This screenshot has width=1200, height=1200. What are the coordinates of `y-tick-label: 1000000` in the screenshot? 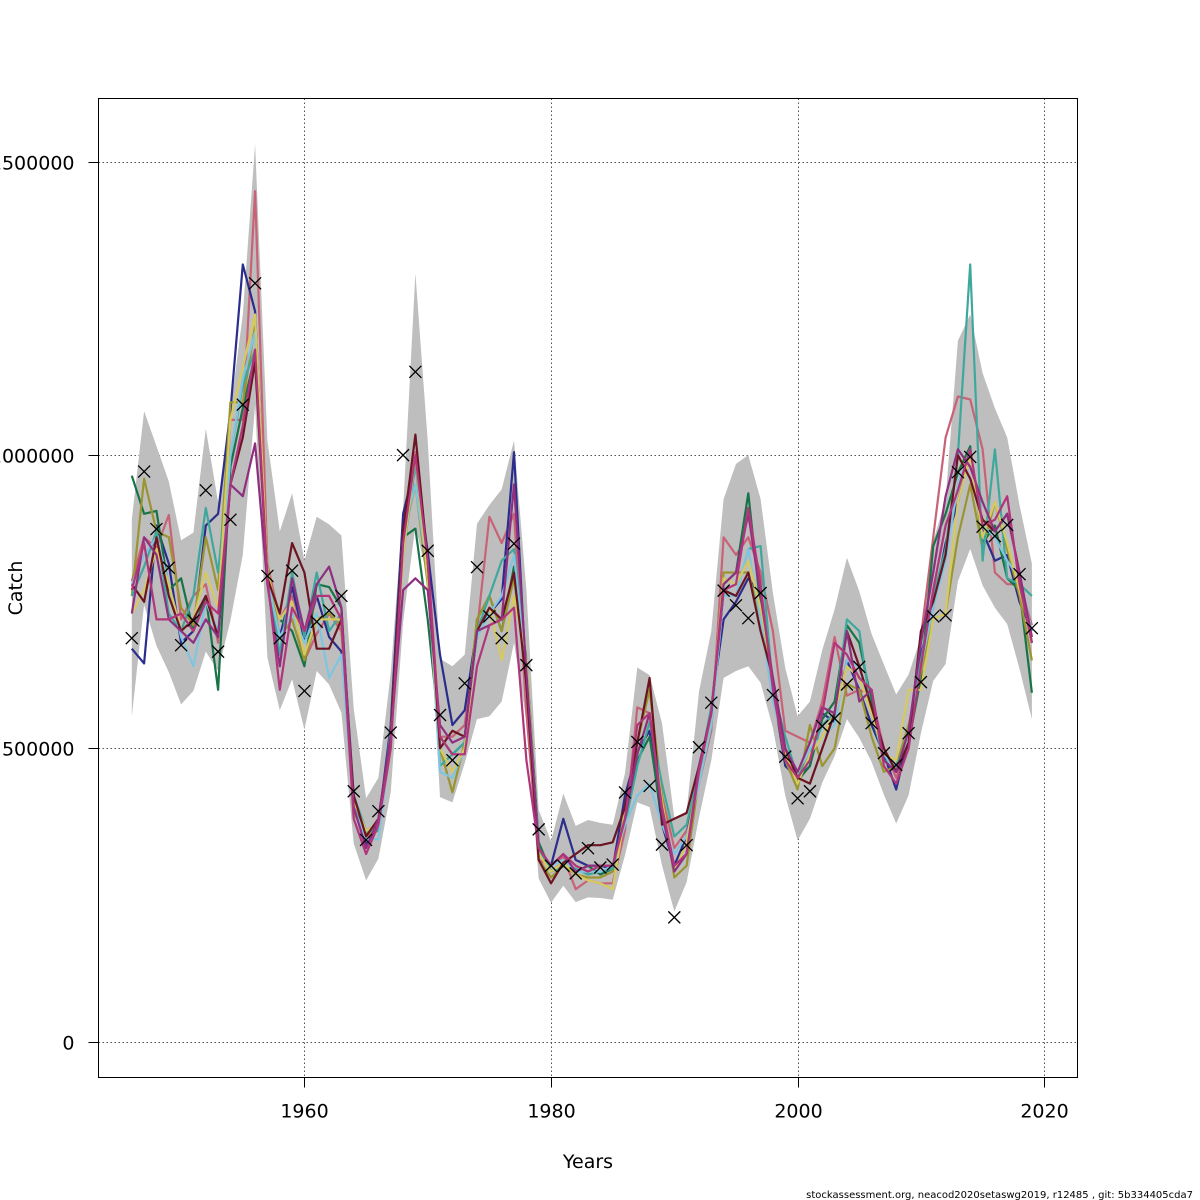 It's located at (37, 457).